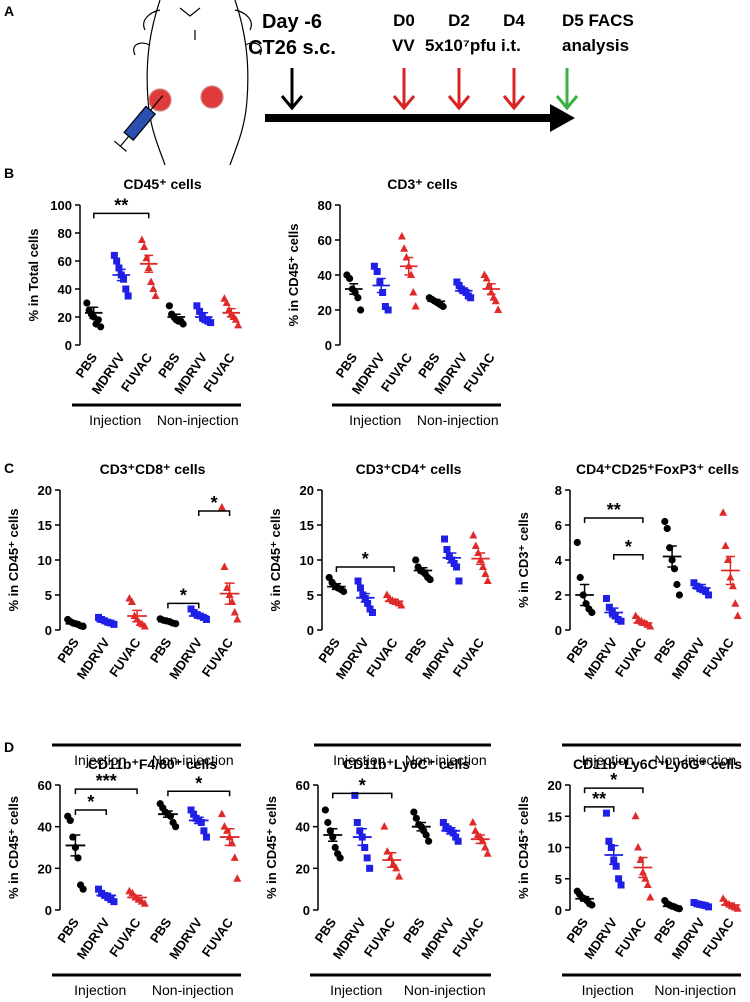 The height and width of the screenshot is (1002, 750). What do you see at coordinates (303, 827) in the screenshot?
I see `y-tick-label: 40` at bounding box center [303, 827].